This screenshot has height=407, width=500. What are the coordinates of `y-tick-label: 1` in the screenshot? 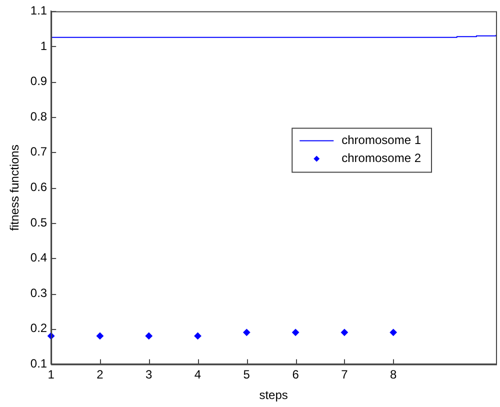 It's located at (44, 45).